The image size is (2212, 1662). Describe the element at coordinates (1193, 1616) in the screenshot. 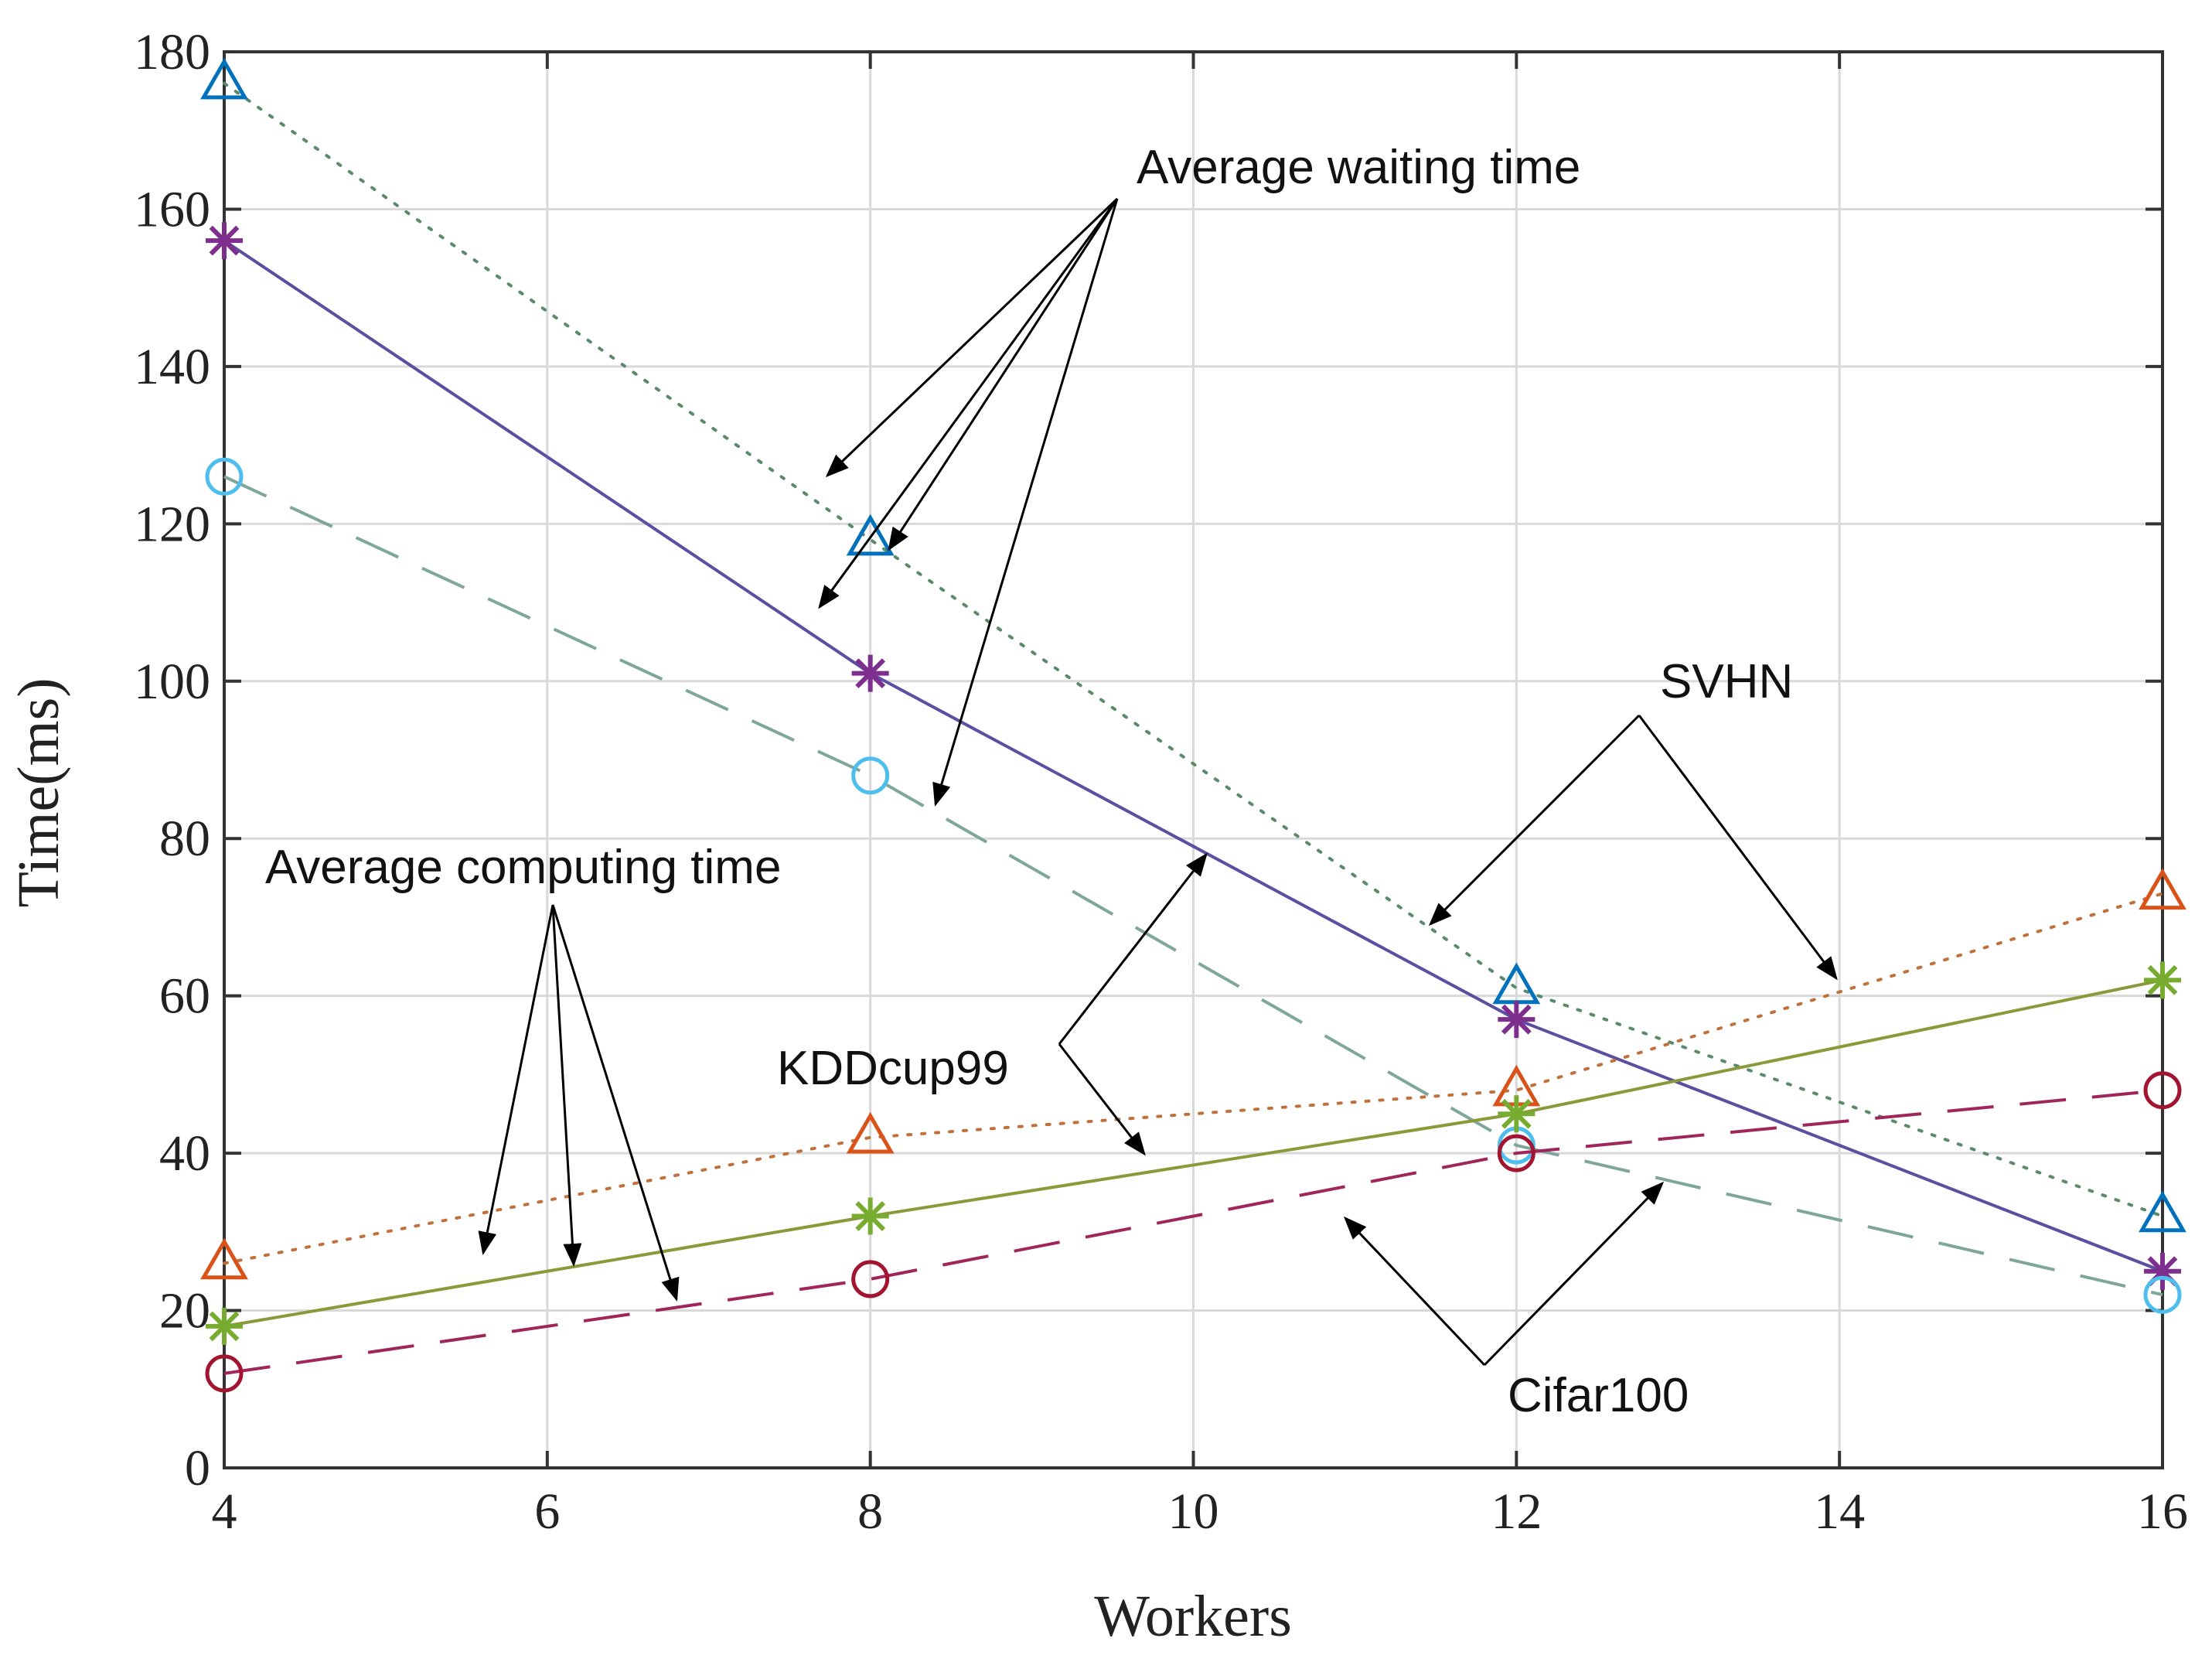

I see `x-axis-label: Workers` at that location.